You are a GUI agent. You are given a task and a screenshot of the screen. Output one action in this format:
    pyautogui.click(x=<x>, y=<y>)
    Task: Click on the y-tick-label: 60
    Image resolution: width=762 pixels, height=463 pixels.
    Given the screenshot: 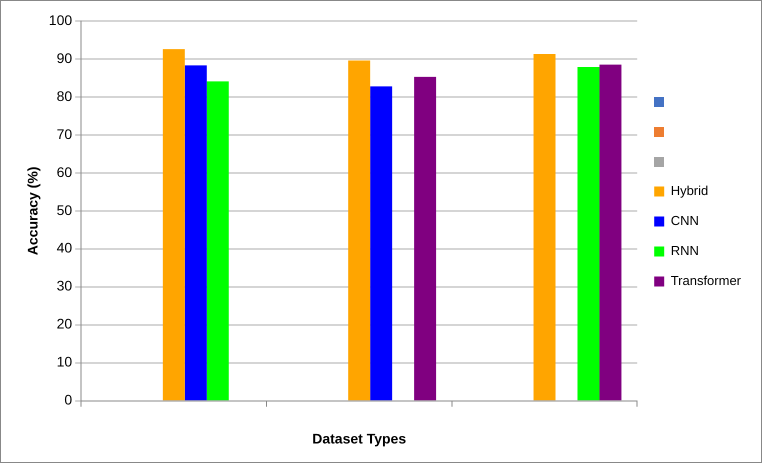 What is the action you would take?
    pyautogui.click(x=64, y=172)
    